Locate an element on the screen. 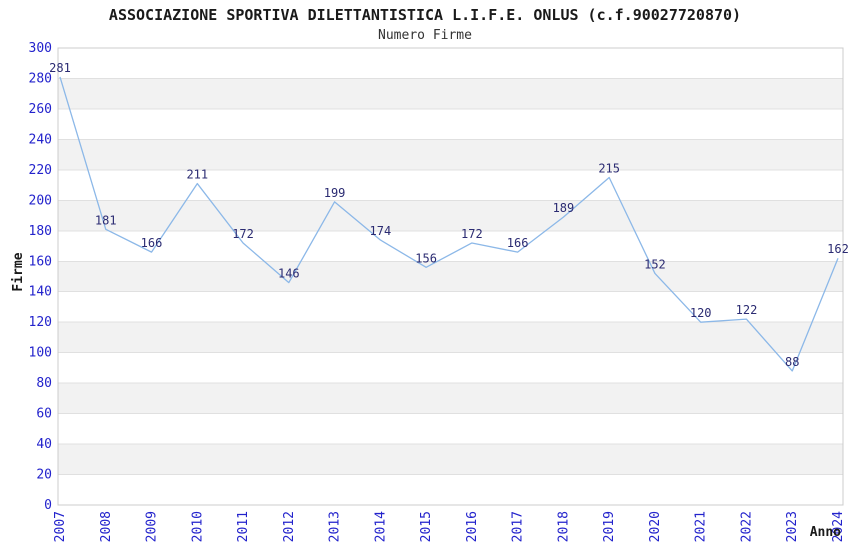  x-tick-label: 2015 is located at coordinates (426, 526).